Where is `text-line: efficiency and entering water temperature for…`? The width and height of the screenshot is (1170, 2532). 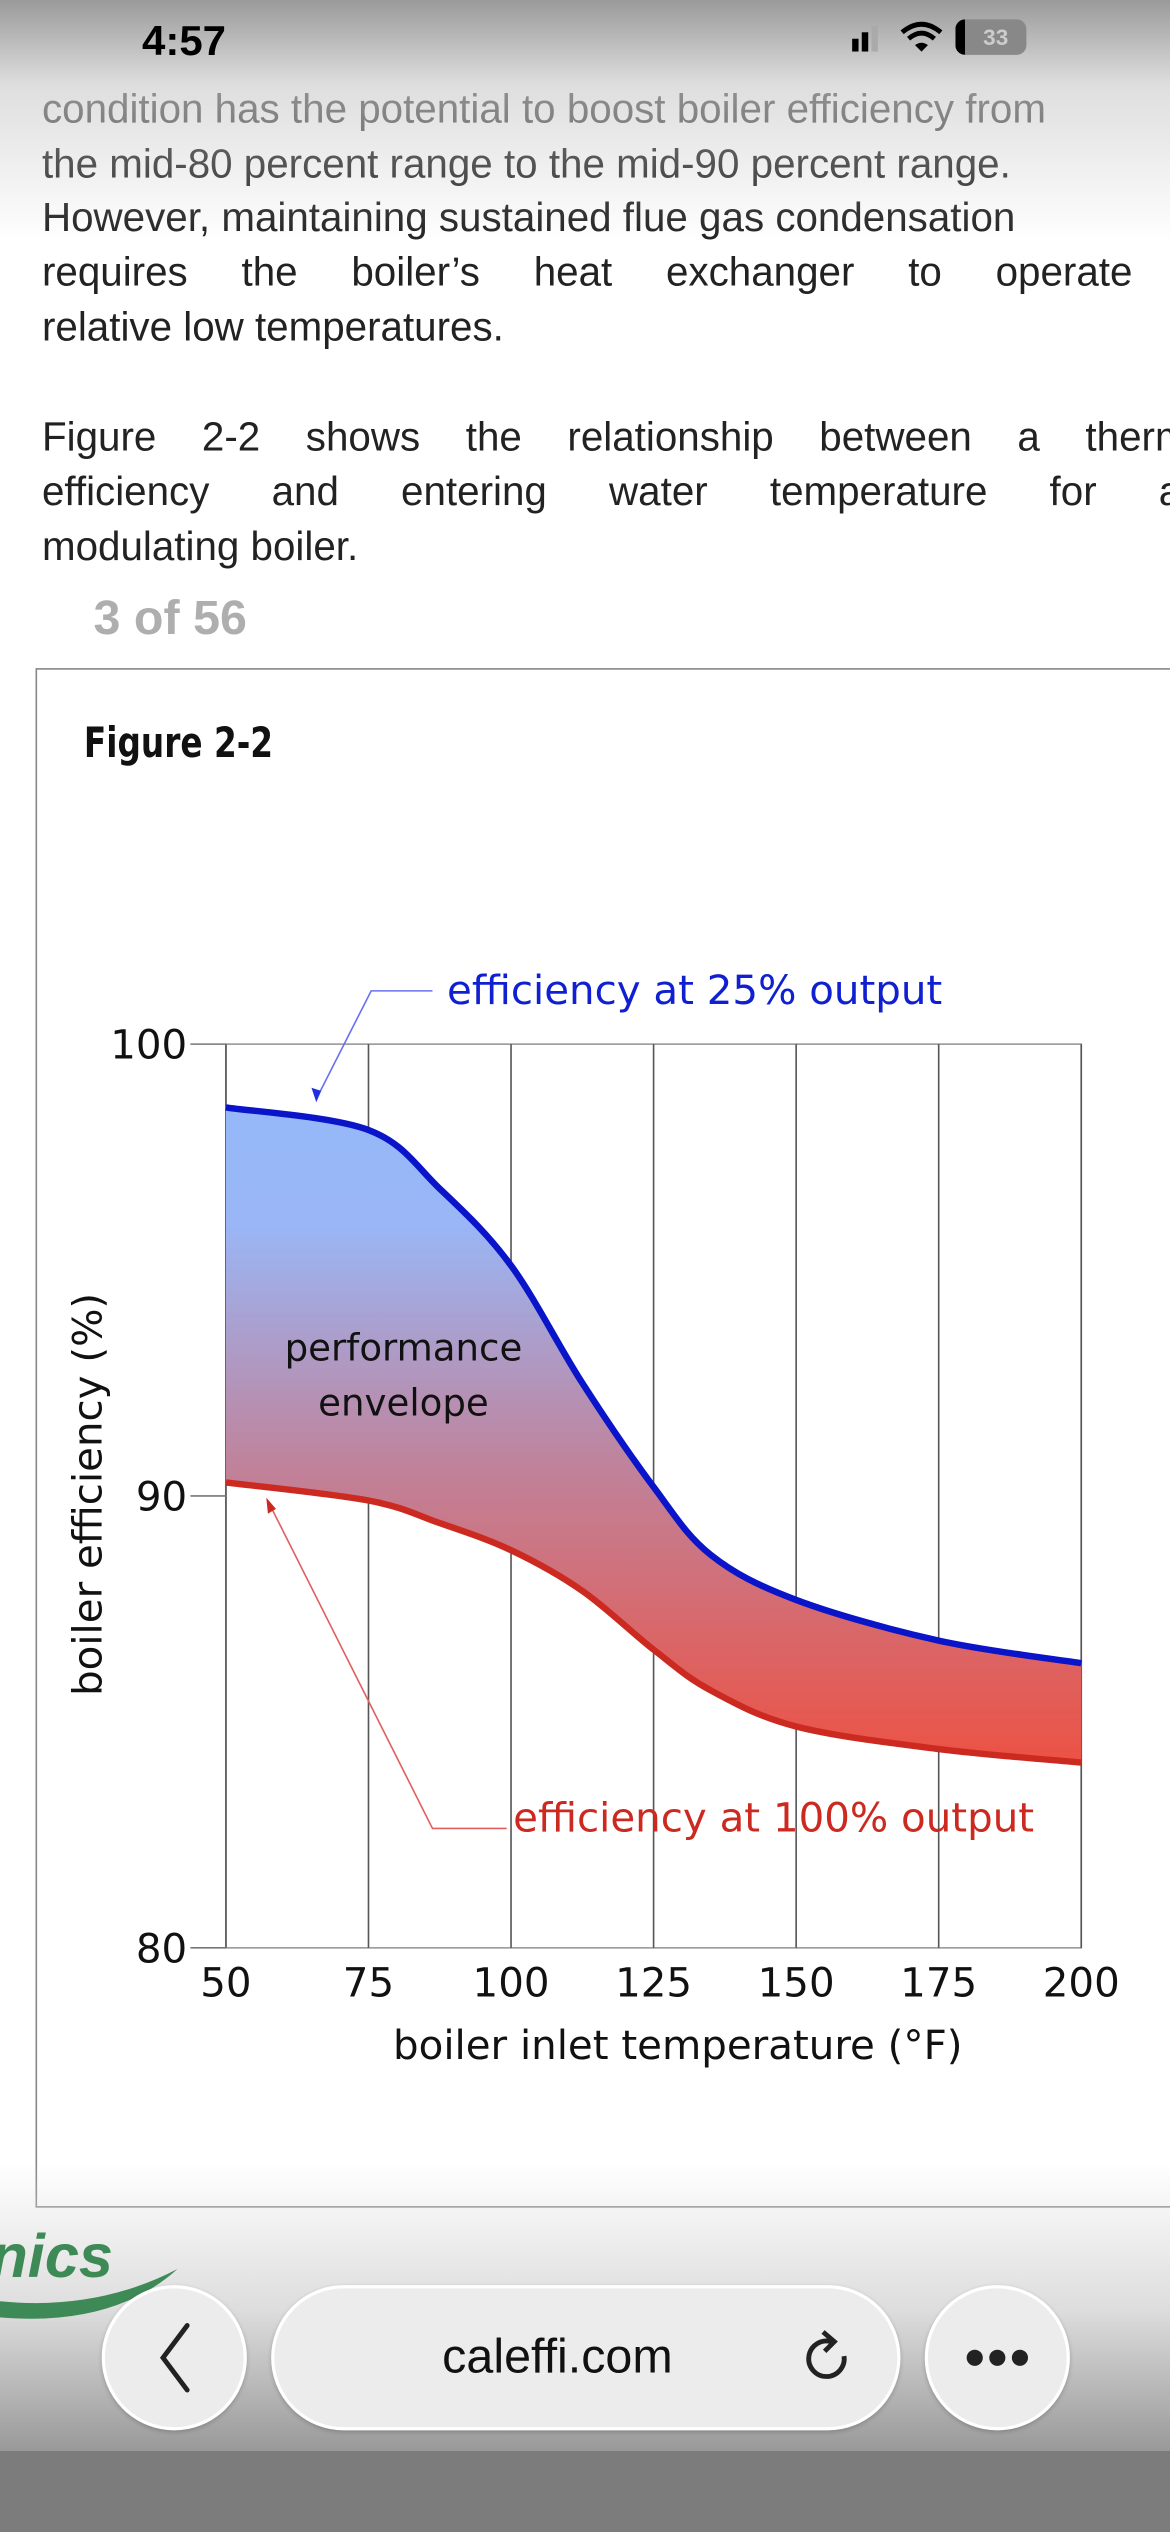
text-line: efficiency and entering water temperature for… is located at coordinates (606, 492).